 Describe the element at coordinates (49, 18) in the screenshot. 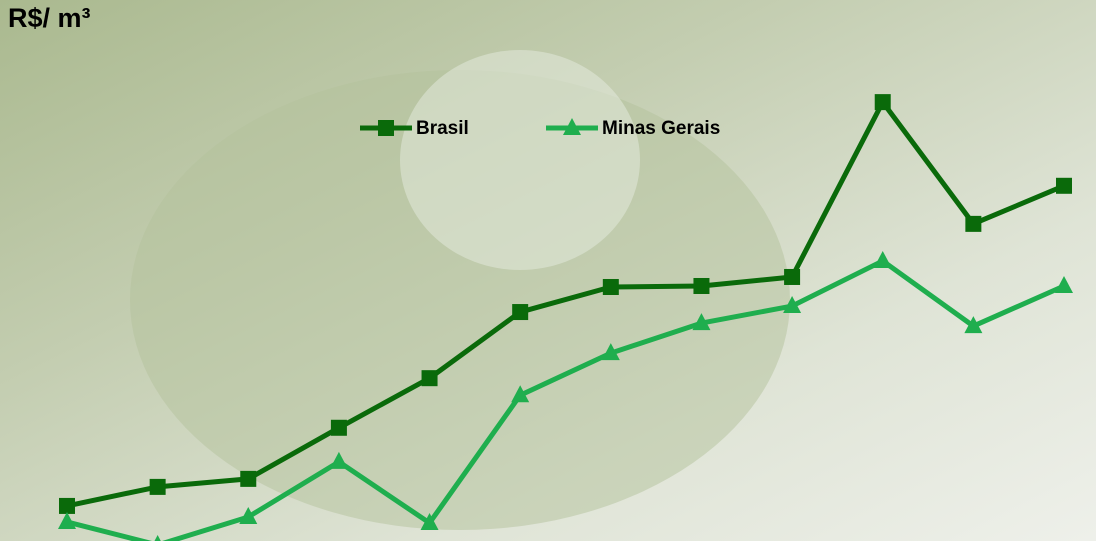

I see `chart-title: R$/ m³` at that location.